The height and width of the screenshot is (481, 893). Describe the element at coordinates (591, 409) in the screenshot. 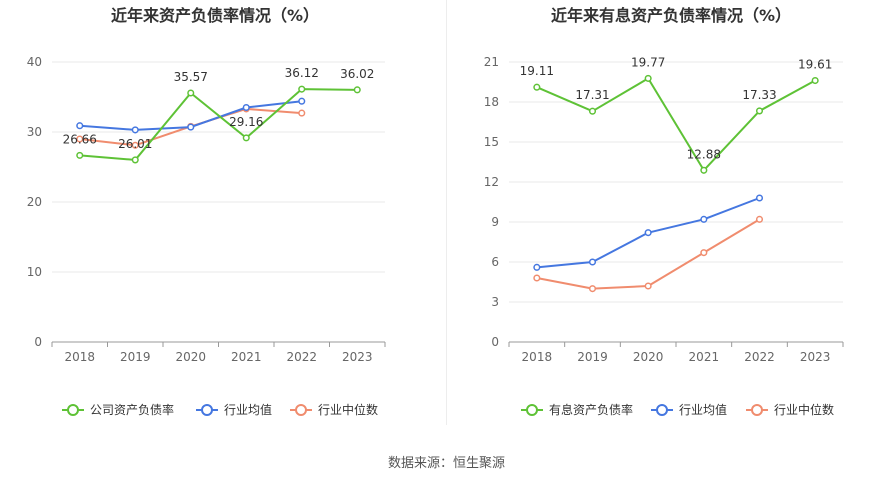

I see `legend-label: 有息资产负债率` at that location.